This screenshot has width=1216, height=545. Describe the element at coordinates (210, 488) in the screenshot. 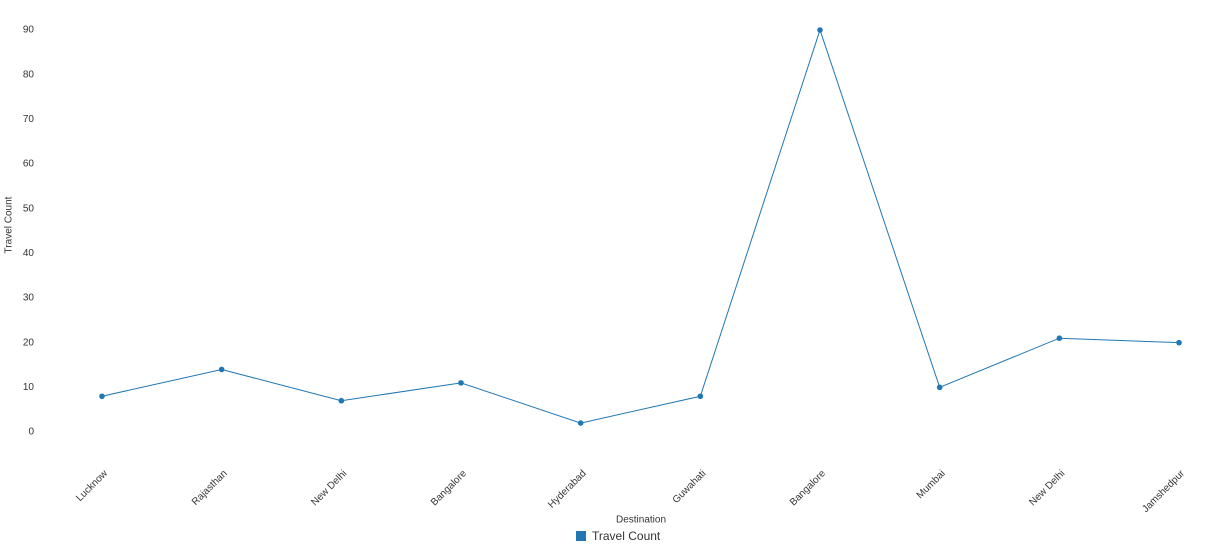

I see `x-tick-label: Rajasthan` at that location.